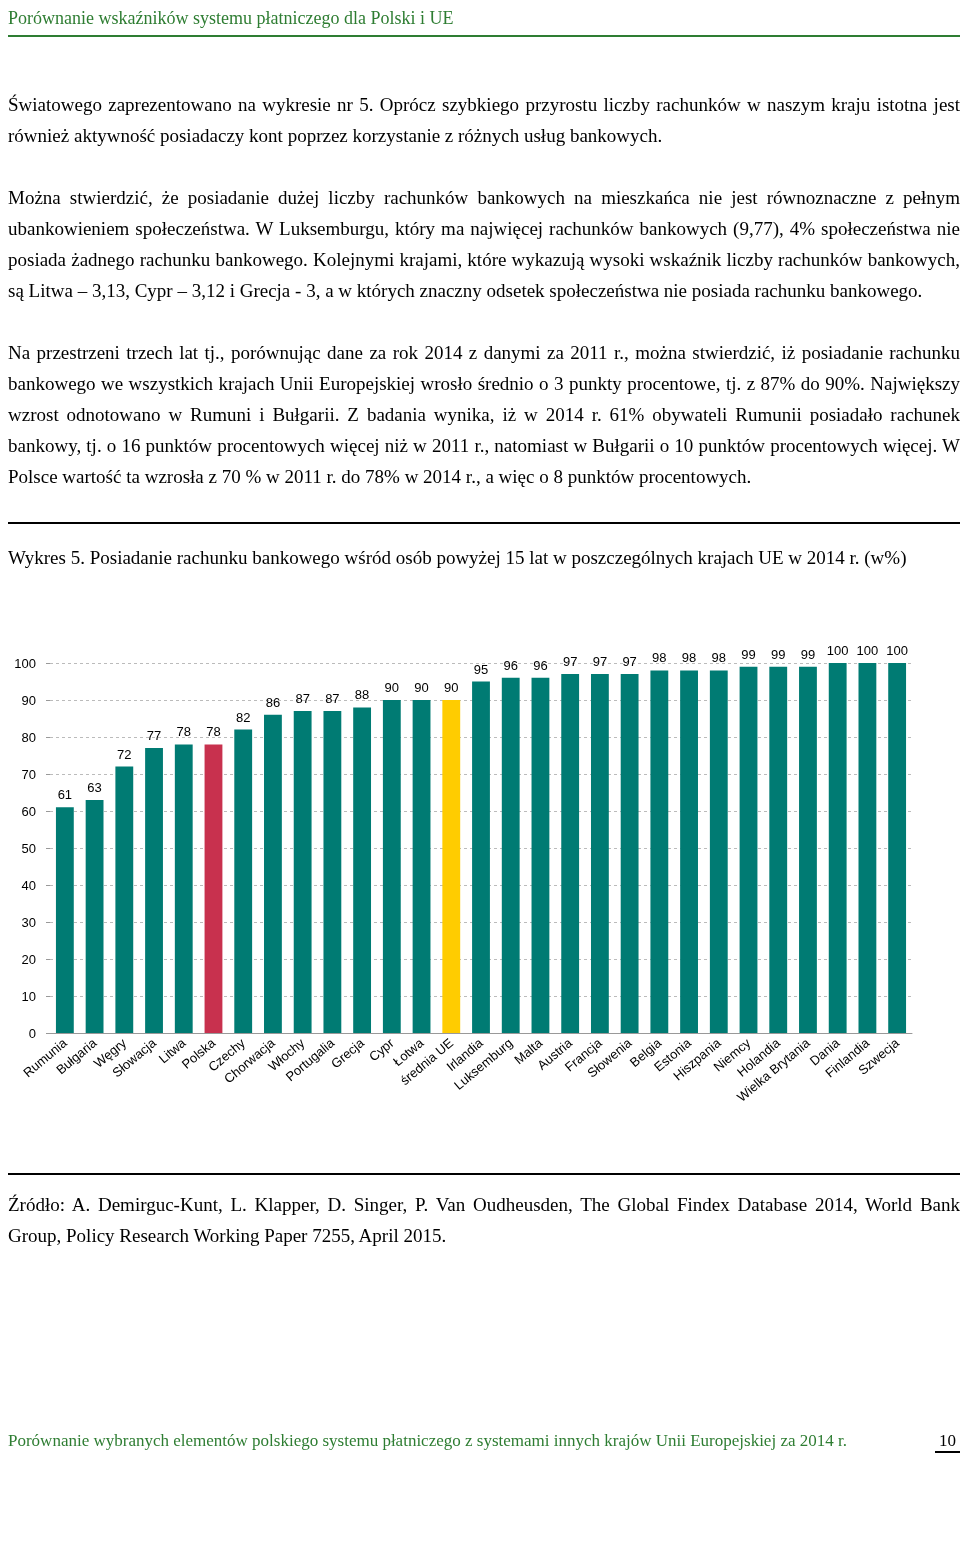 Image resolution: width=960 pixels, height=1560 pixels. I want to click on text: Porównanie wskaźników systemu płatniczego dla Polski i UE, so click(484, 22).